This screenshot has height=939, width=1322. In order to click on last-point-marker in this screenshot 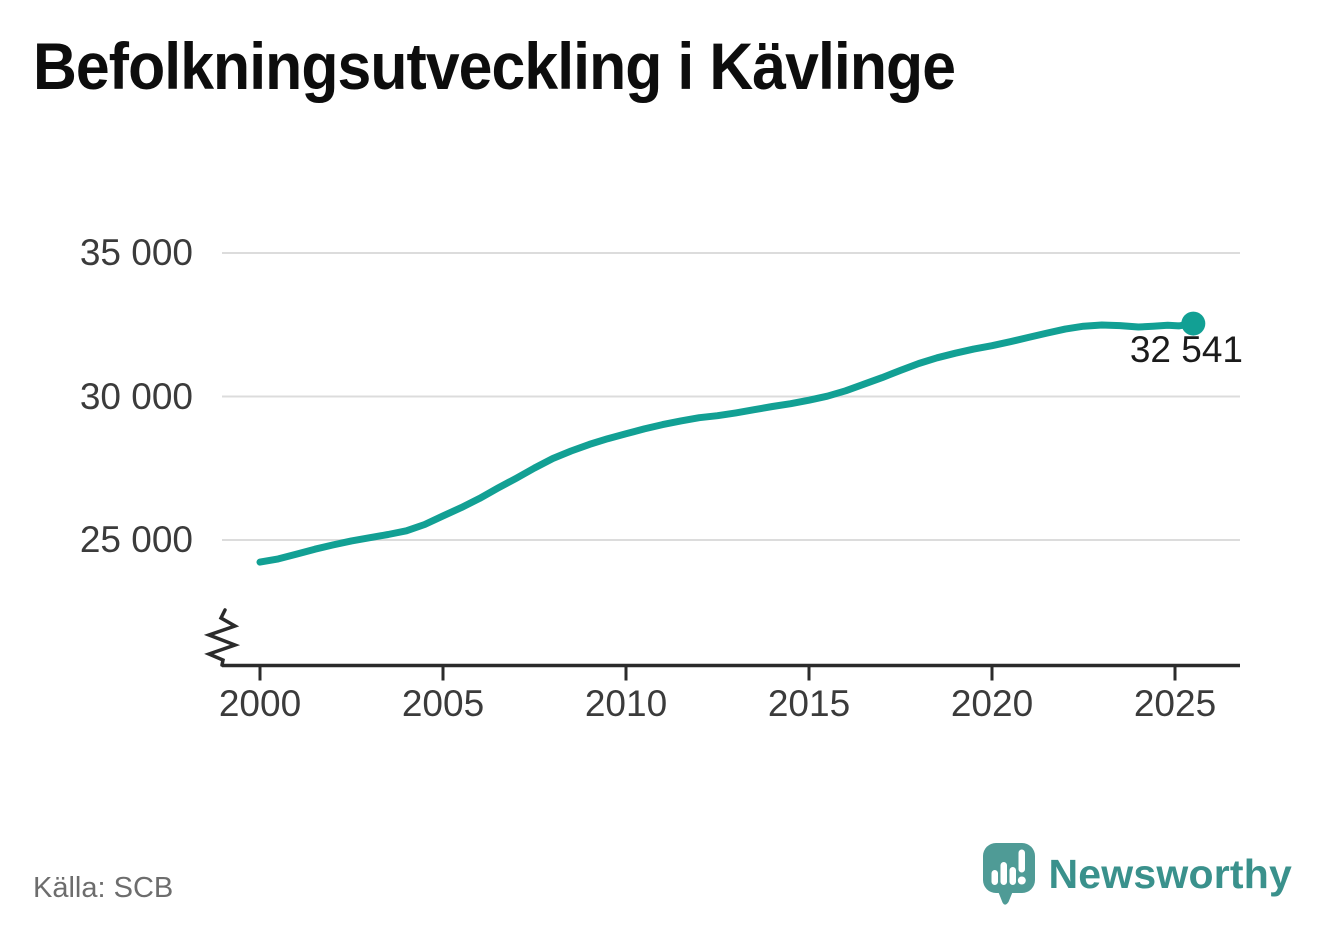, I will do `click(1193, 323)`.